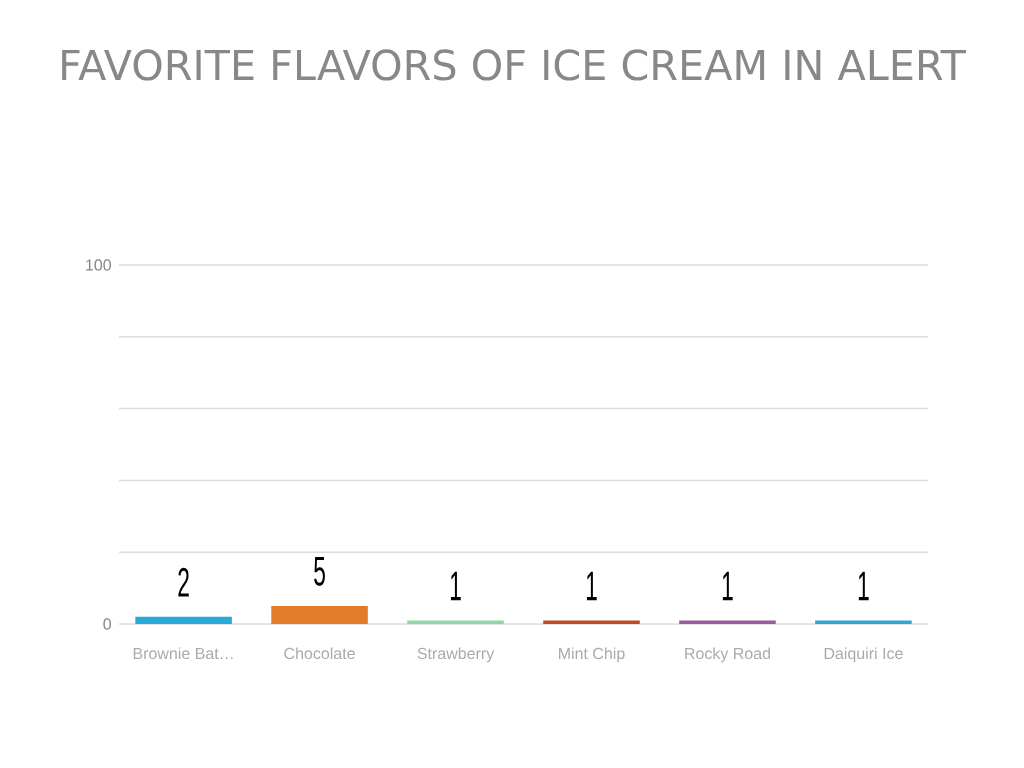 Image resolution: width=1024 pixels, height=768 pixels. What do you see at coordinates (592, 655) in the screenshot?
I see `x-tick-label: Mint Chip` at bounding box center [592, 655].